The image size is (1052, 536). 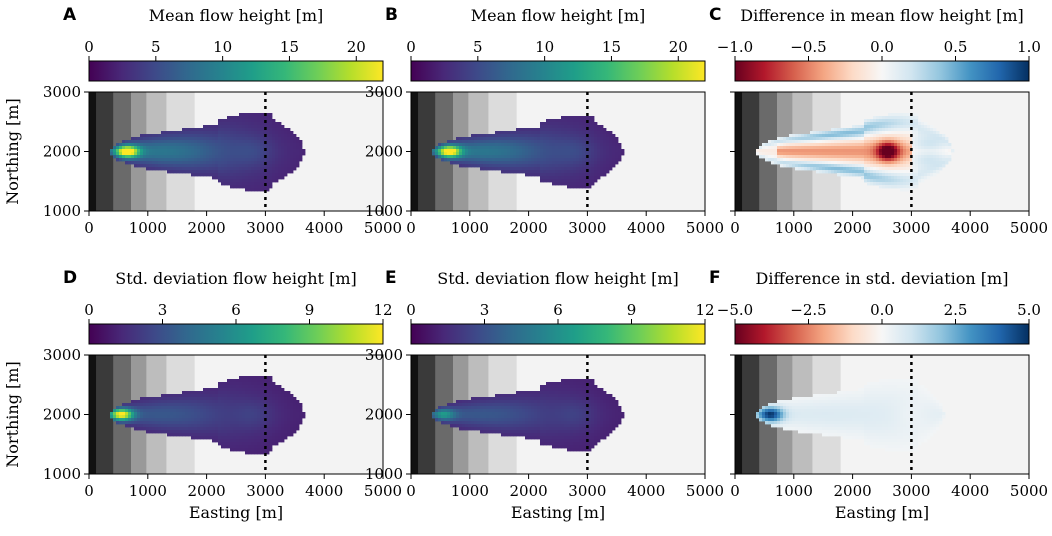 What do you see at coordinates (70, 15) in the screenshot?
I see `panel-letter: A` at bounding box center [70, 15].